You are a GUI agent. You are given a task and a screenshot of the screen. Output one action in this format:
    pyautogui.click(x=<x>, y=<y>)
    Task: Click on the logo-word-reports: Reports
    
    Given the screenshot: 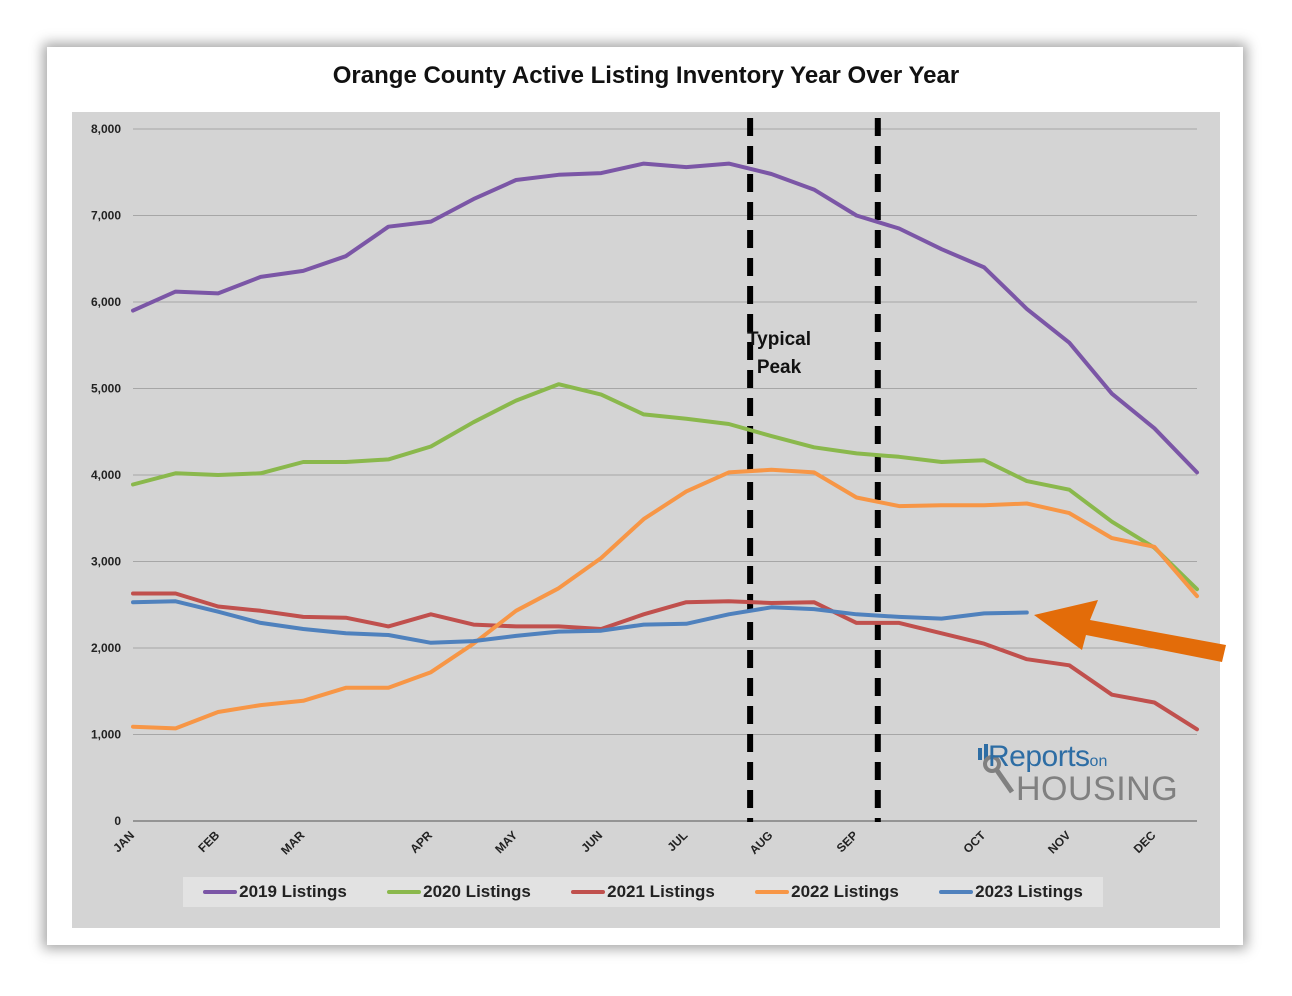 What is the action you would take?
    pyautogui.click(x=1039, y=756)
    